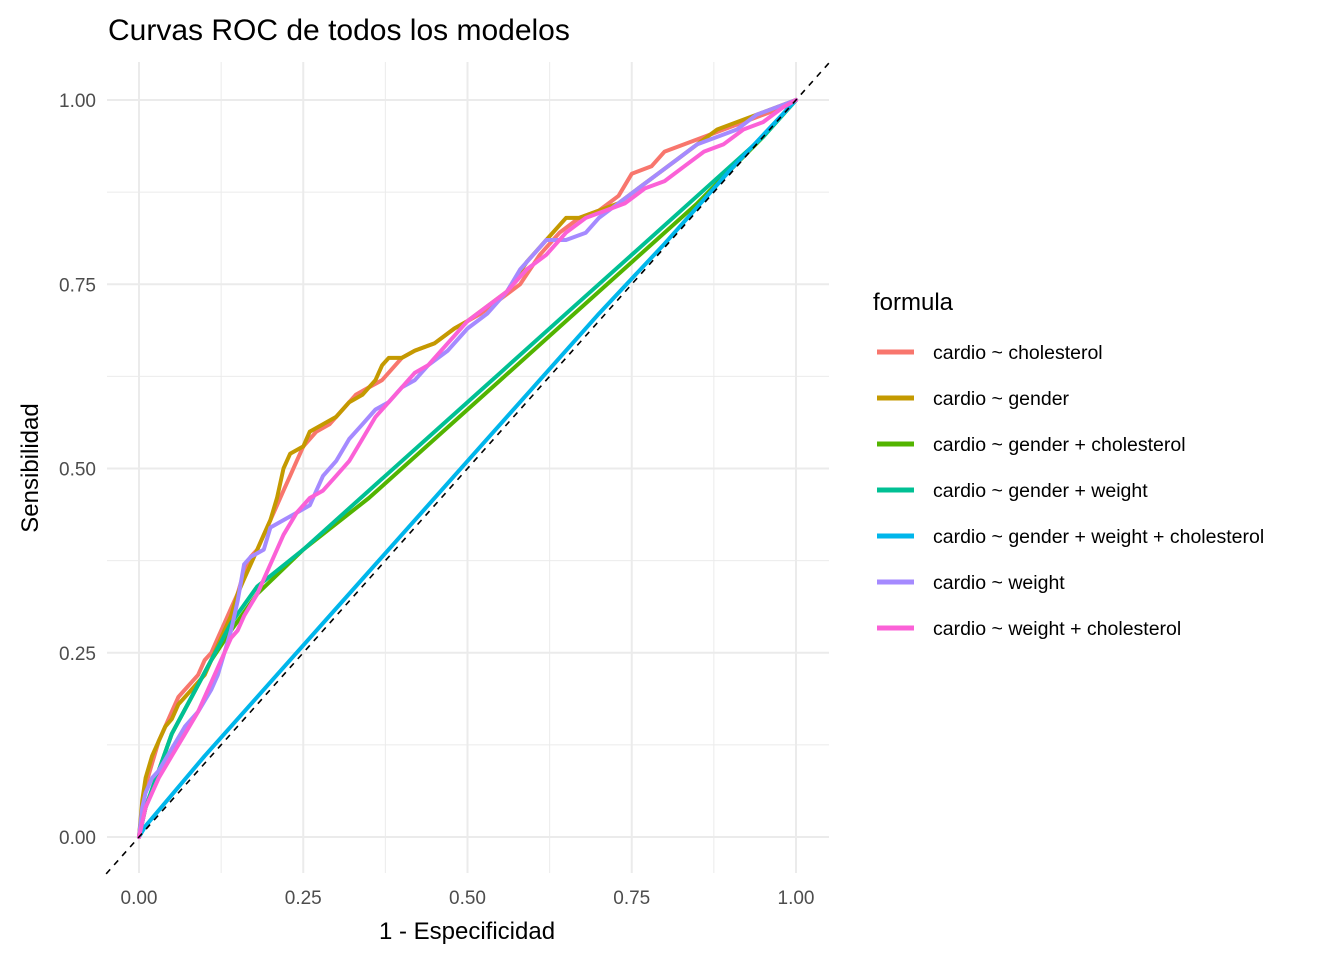 The height and width of the screenshot is (960, 1344). I want to click on y-tick-label: 0.50, so click(77, 470).